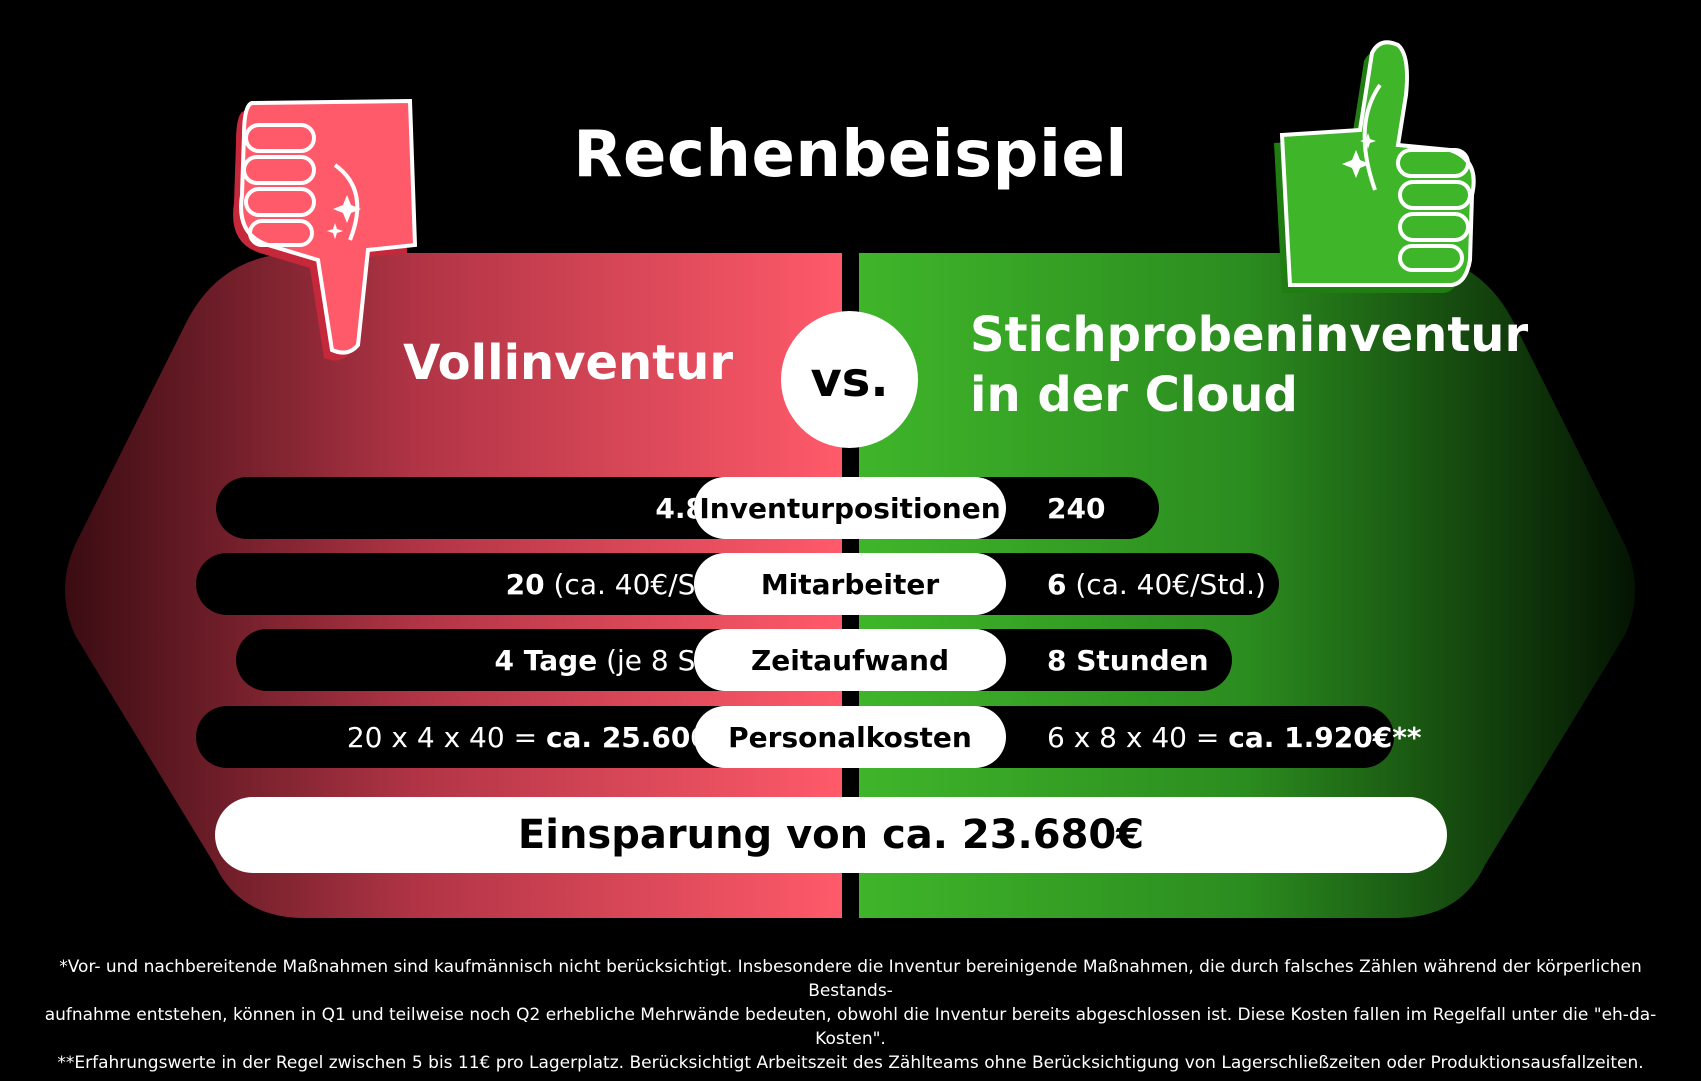 The width and height of the screenshot is (1701, 1081). What do you see at coordinates (850, 155) in the screenshot?
I see `page-title: Rechenbeispiel` at bounding box center [850, 155].